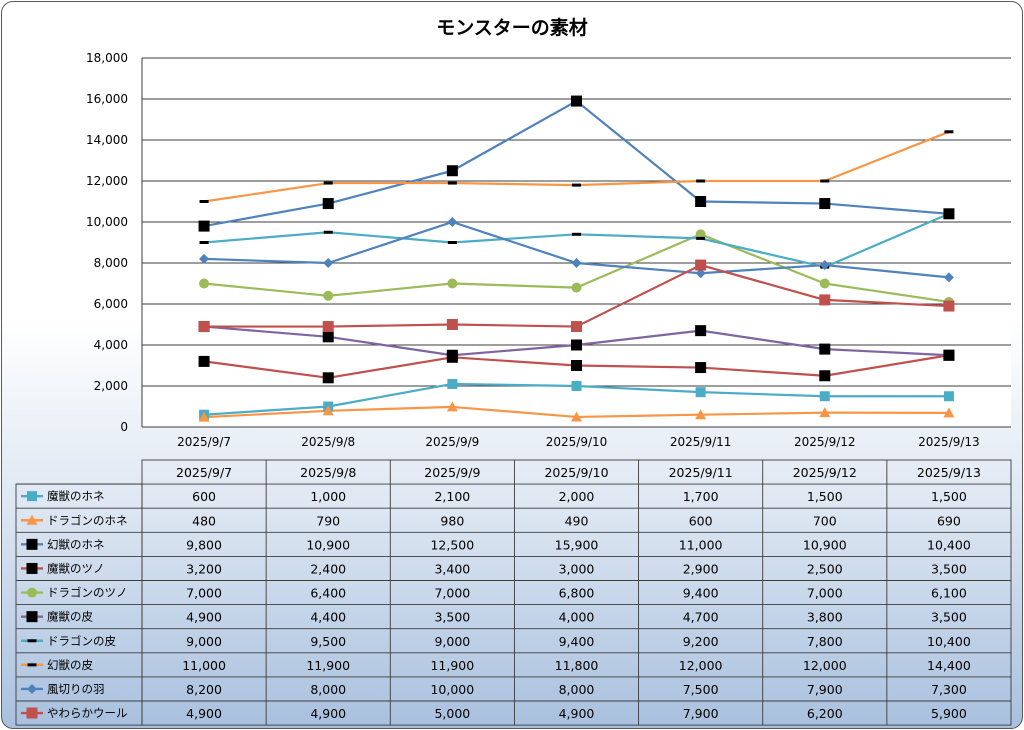  Describe the element at coordinates (70, 665) in the screenshot. I see `legend-label: 幻獣の皮` at that location.